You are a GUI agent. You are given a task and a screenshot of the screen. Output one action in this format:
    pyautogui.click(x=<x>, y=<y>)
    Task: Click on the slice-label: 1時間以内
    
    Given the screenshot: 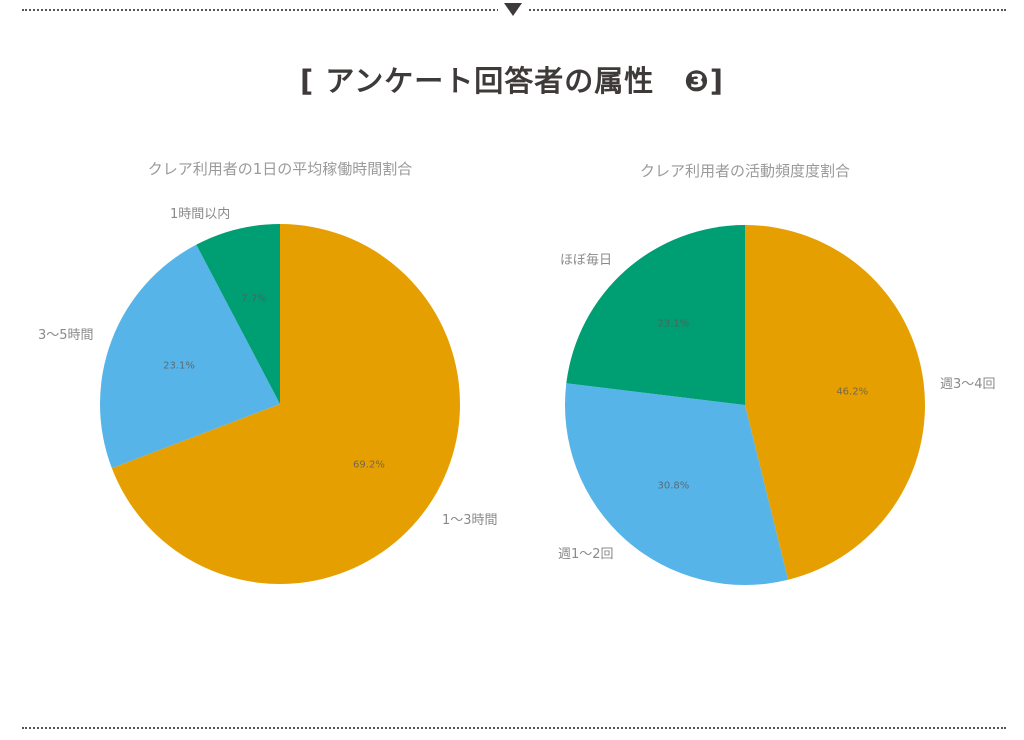 What is the action you would take?
    pyautogui.click(x=200, y=214)
    